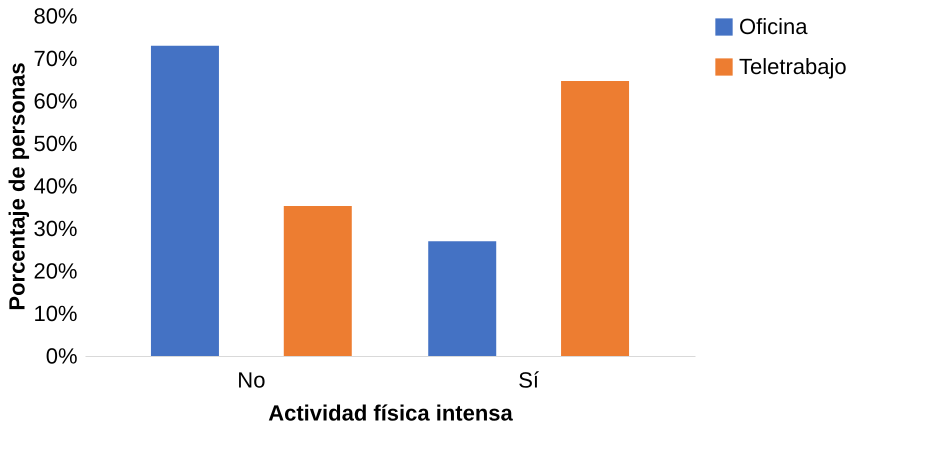 This screenshot has height=458, width=935. Describe the element at coordinates (55, 271) in the screenshot. I see `y-tick-label: 20%` at that location.